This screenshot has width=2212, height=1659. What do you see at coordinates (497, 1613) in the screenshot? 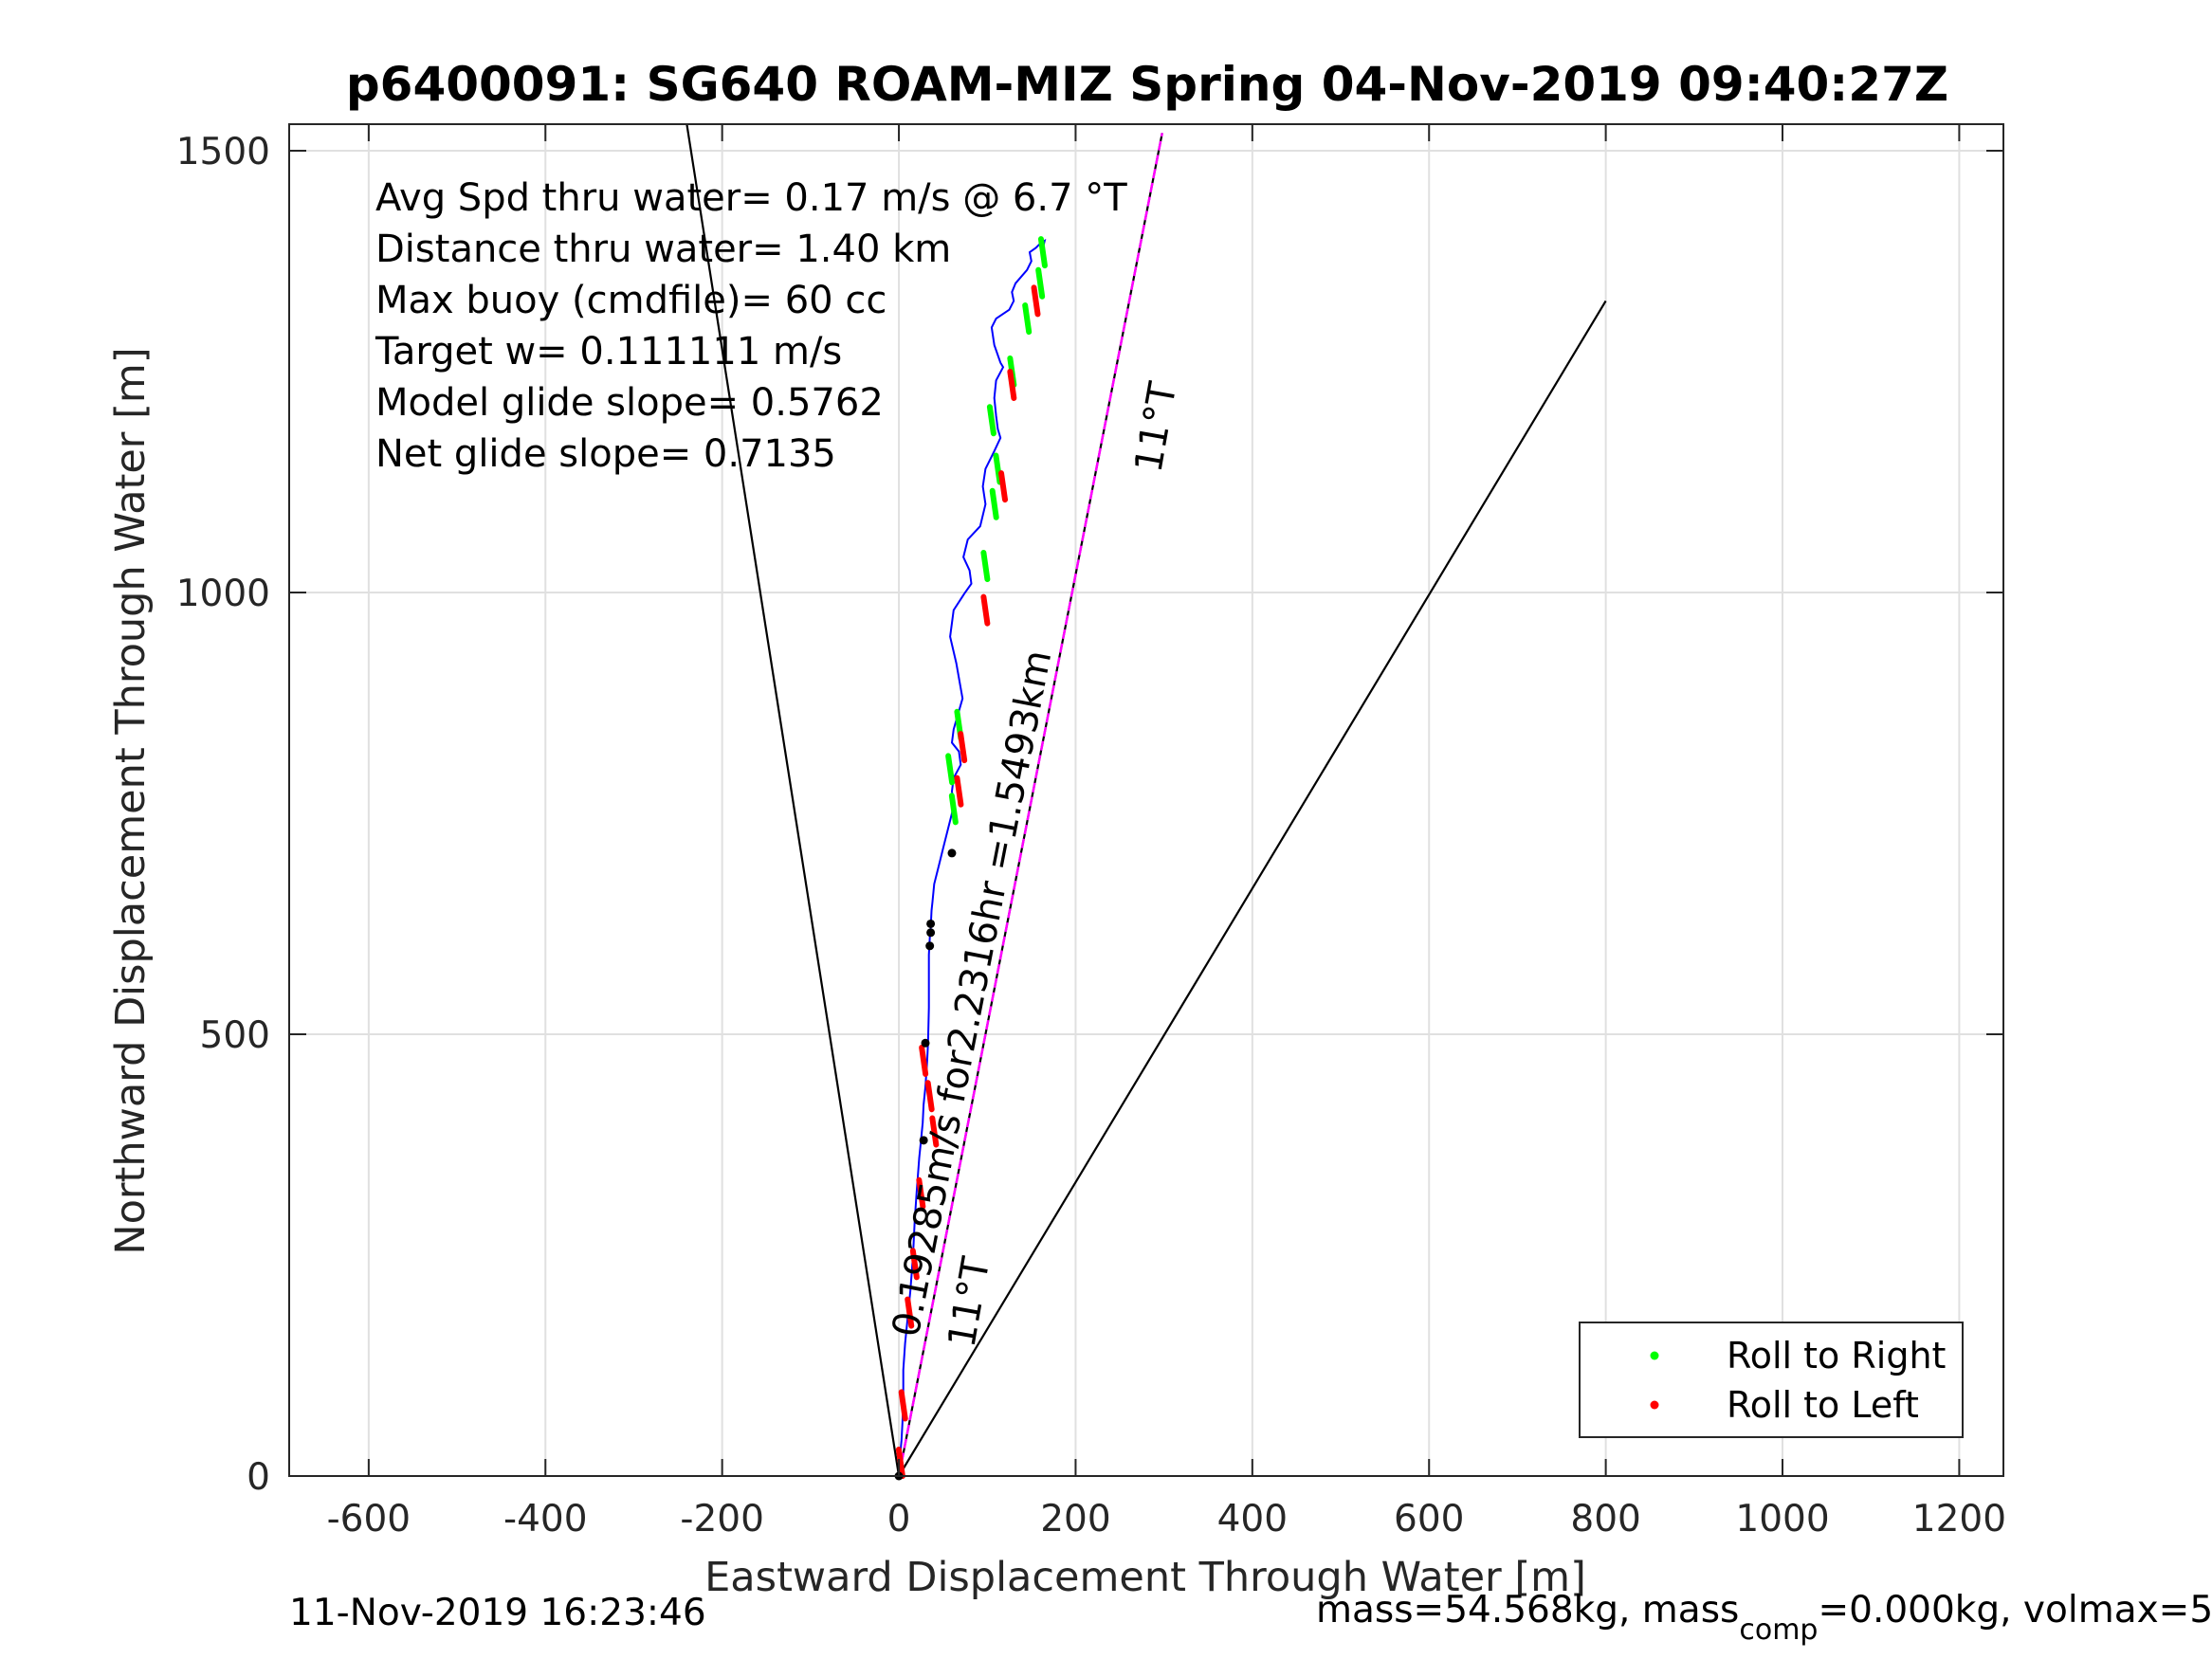
I see `footer-timestamp: 11-Nov-2019 16:23:46` at bounding box center [497, 1613].